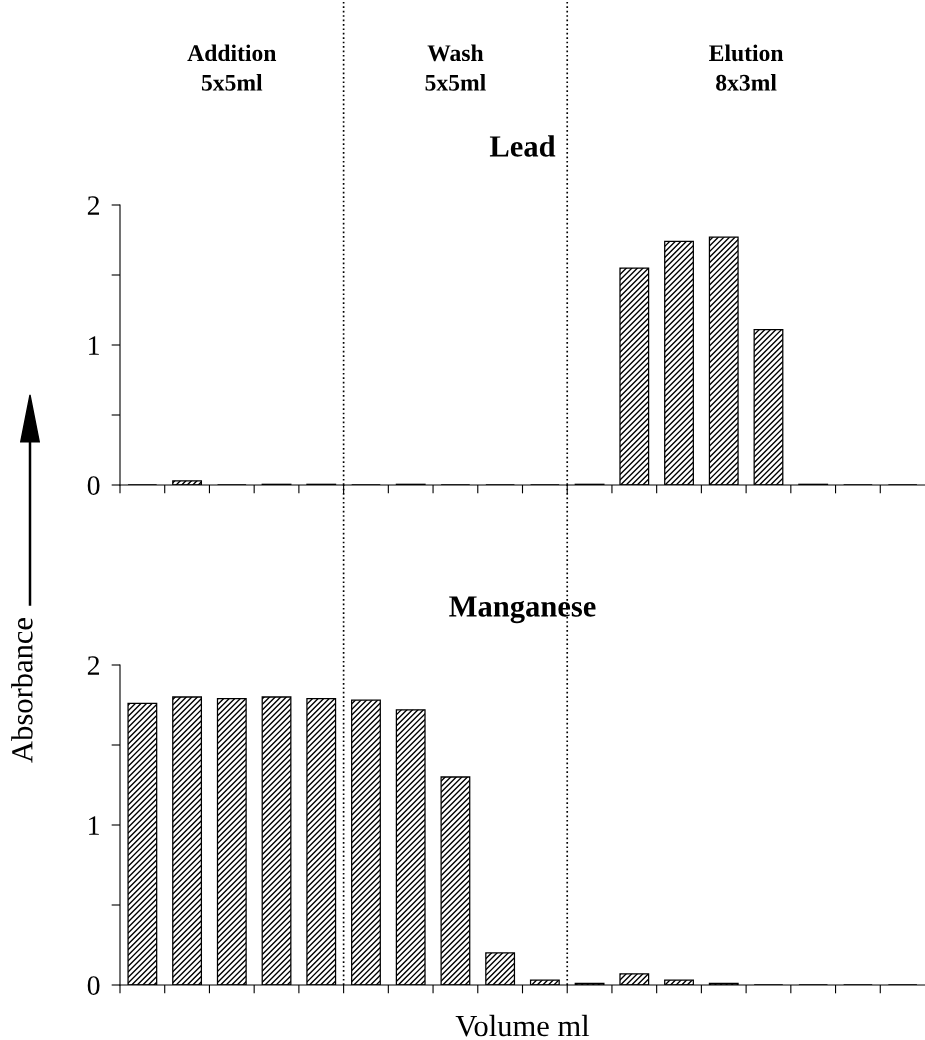  Describe the element at coordinates (522, 610) in the screenshot. I see `chart-title: Manganese` at that location.